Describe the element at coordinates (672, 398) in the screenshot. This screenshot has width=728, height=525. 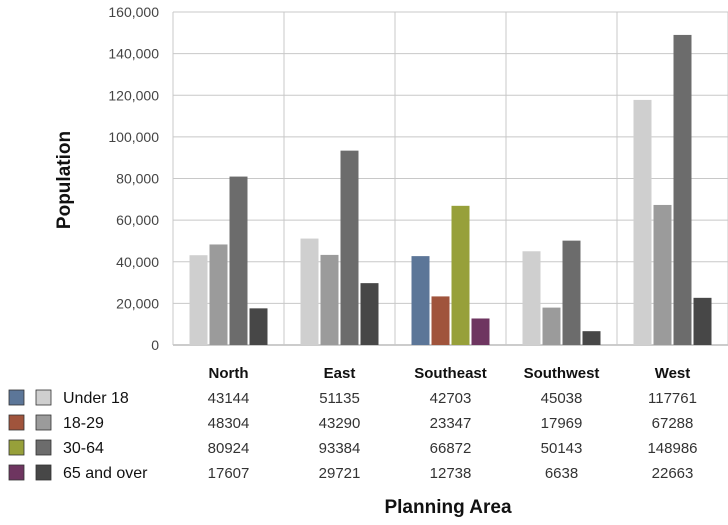
I see `table-cell: 117761` at that location.